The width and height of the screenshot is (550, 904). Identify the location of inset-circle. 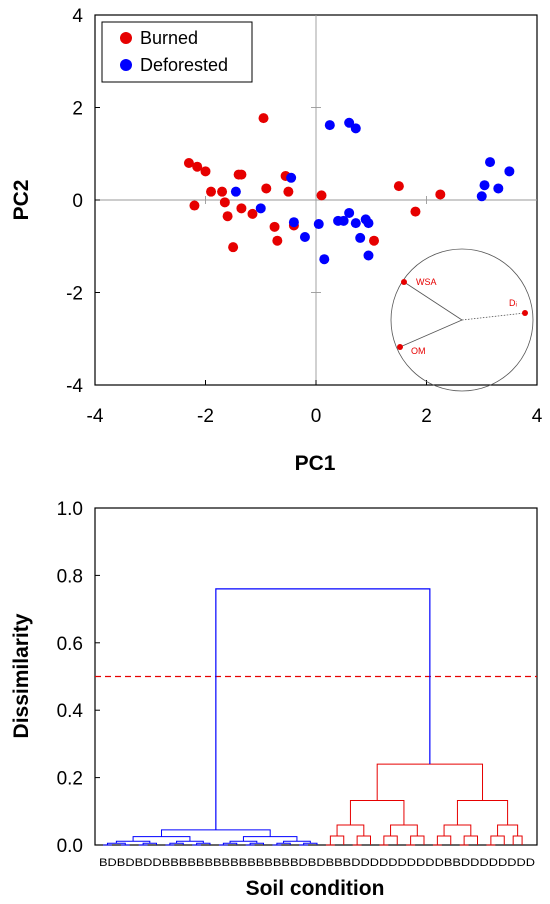
(462, 320).